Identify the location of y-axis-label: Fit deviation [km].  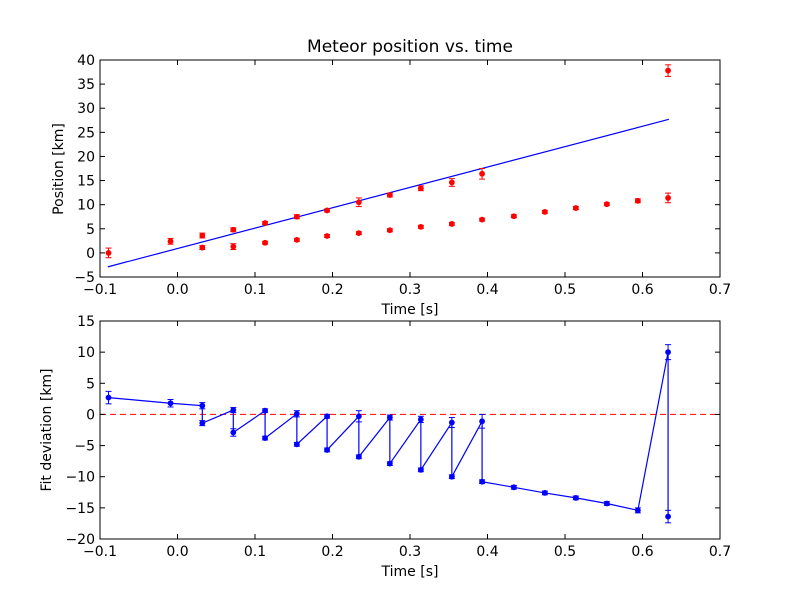
(47, 429).